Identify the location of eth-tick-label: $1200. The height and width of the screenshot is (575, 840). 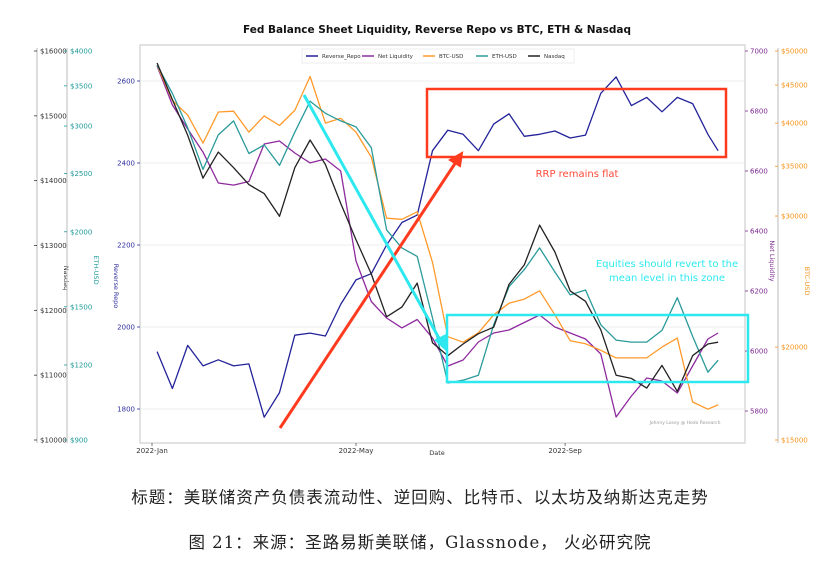
(81, 365).